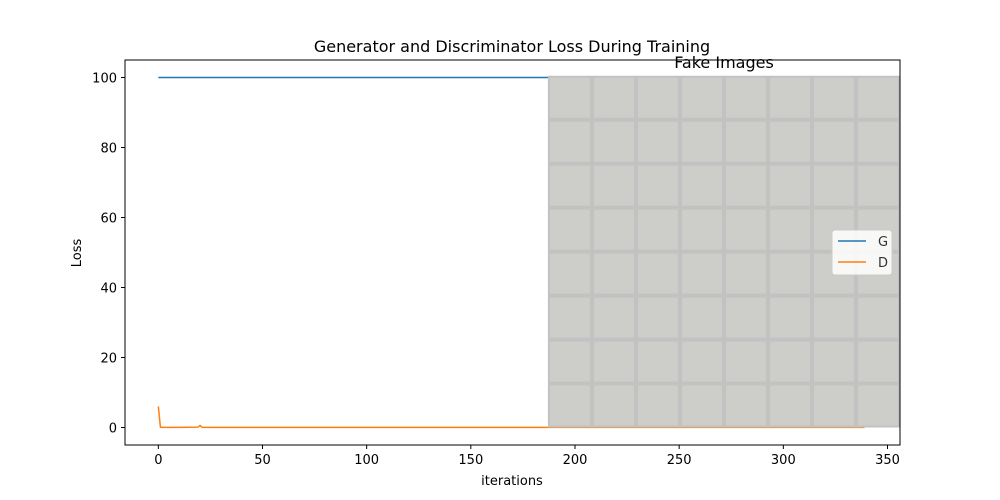 The width and height of the screenshot is (1000, 500). Describe the element at coordinates (887, 460) in the screenshot. I see `x-tick-label: 350` at that location.